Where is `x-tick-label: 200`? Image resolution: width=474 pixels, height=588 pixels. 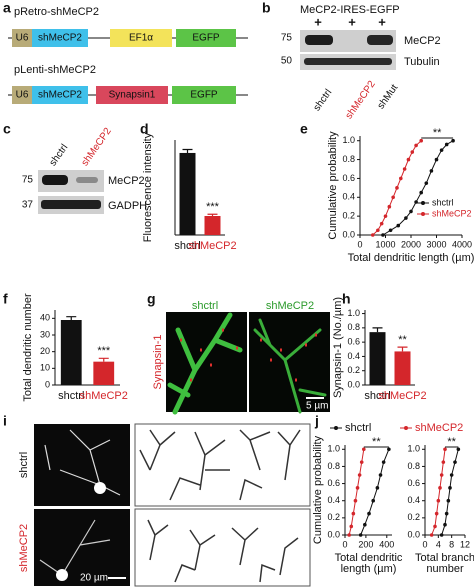
x-tick-label: 200 is located at coordinates (365, 544).